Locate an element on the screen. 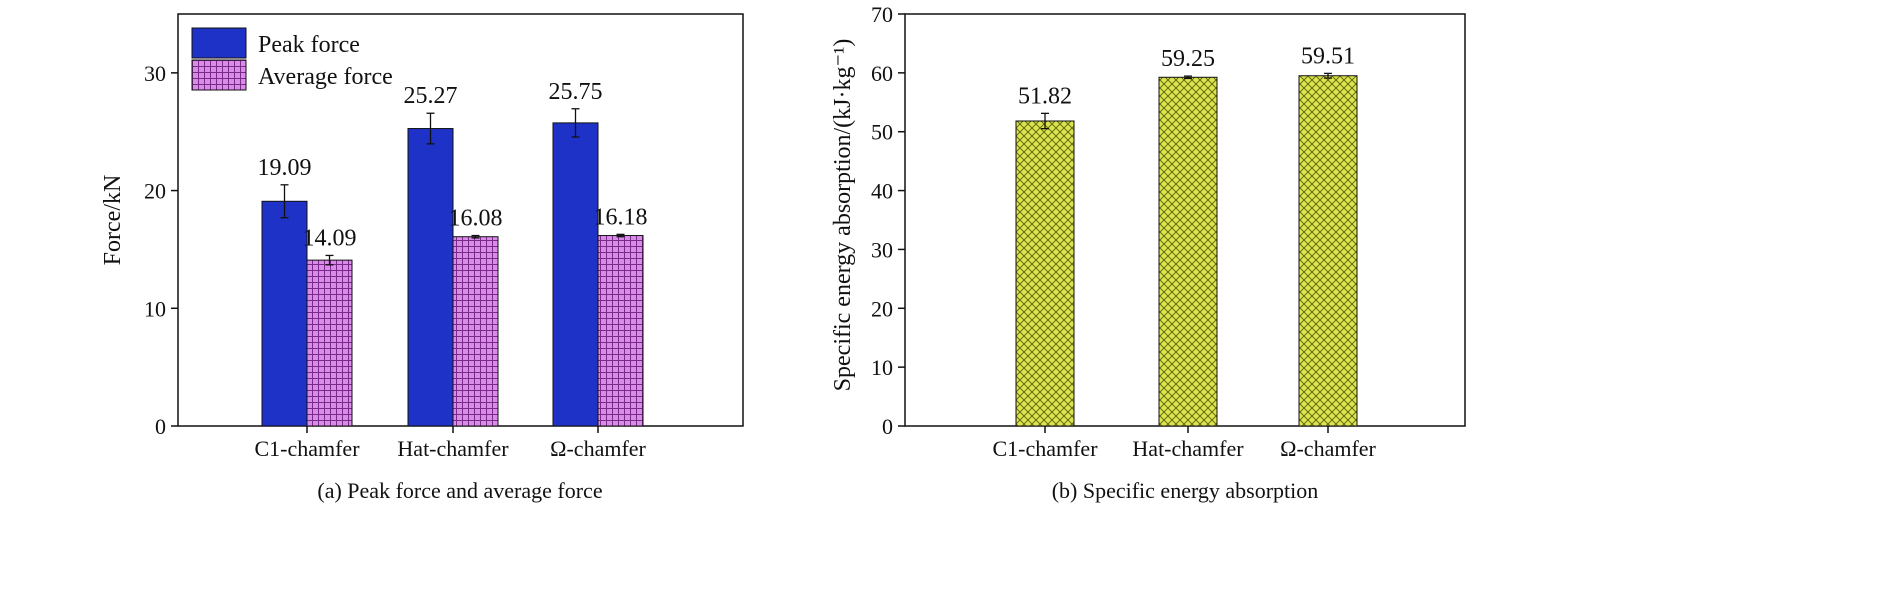 This screenshot has width=1890, height=610. bars: 51.82 59.25 59.51 is located at coordinates (1186, 235).